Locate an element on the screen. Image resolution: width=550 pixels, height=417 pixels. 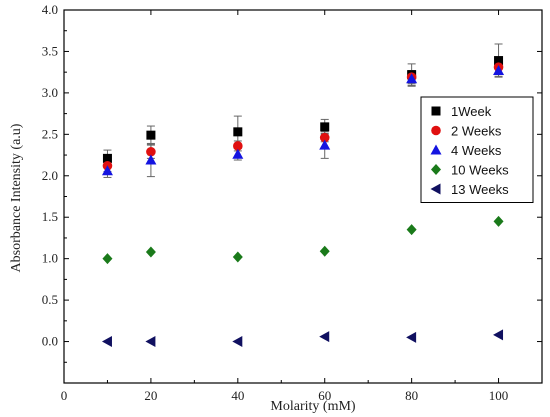
legend-marker-13-weeks is located at coordinates (435, 189).